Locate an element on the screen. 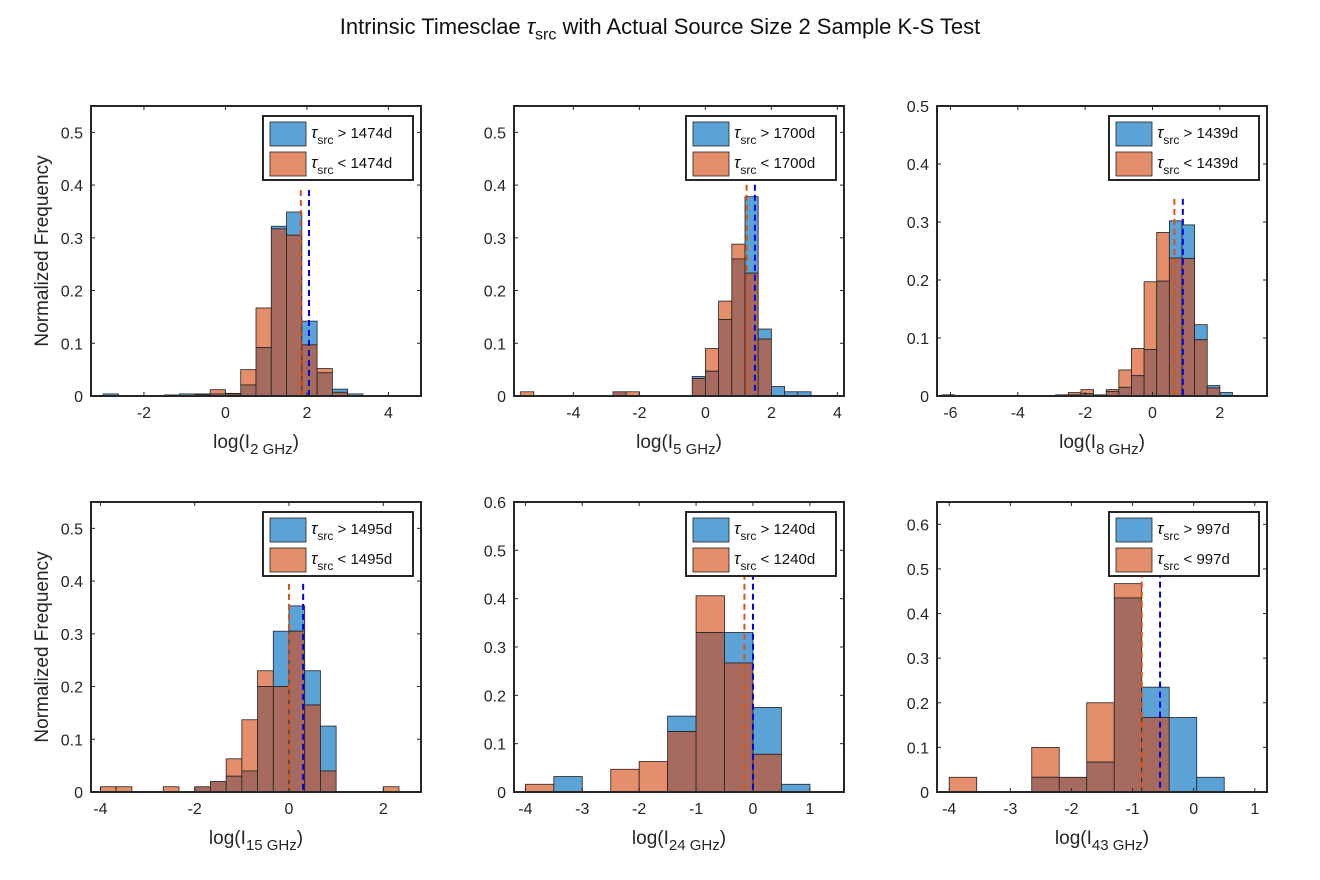 The height and width of the screenshot is (880, 1320). legend-label: τsrc > 1439d is located at coordinates (1197, 135).